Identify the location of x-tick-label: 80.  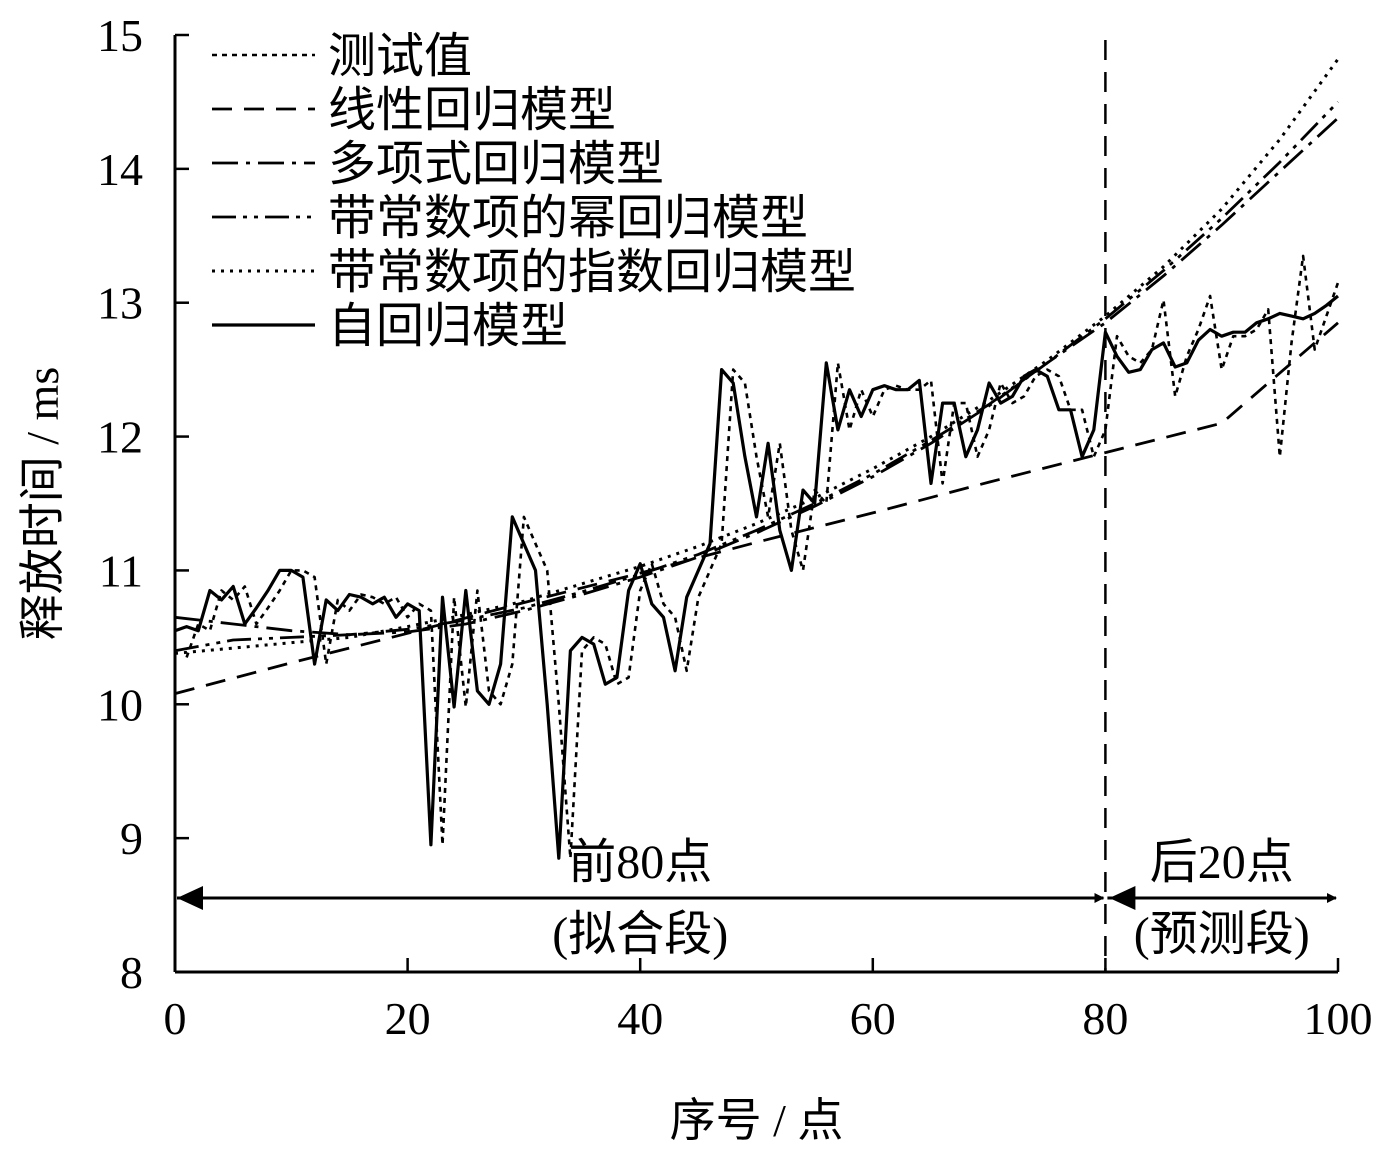
(1105, 1018).